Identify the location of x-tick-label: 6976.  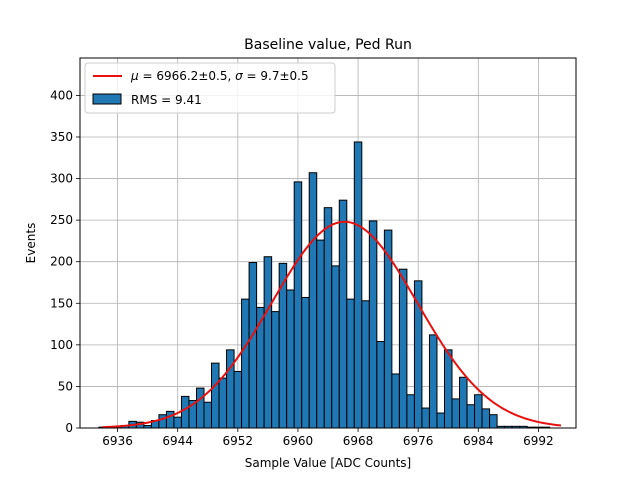
(418, 441).